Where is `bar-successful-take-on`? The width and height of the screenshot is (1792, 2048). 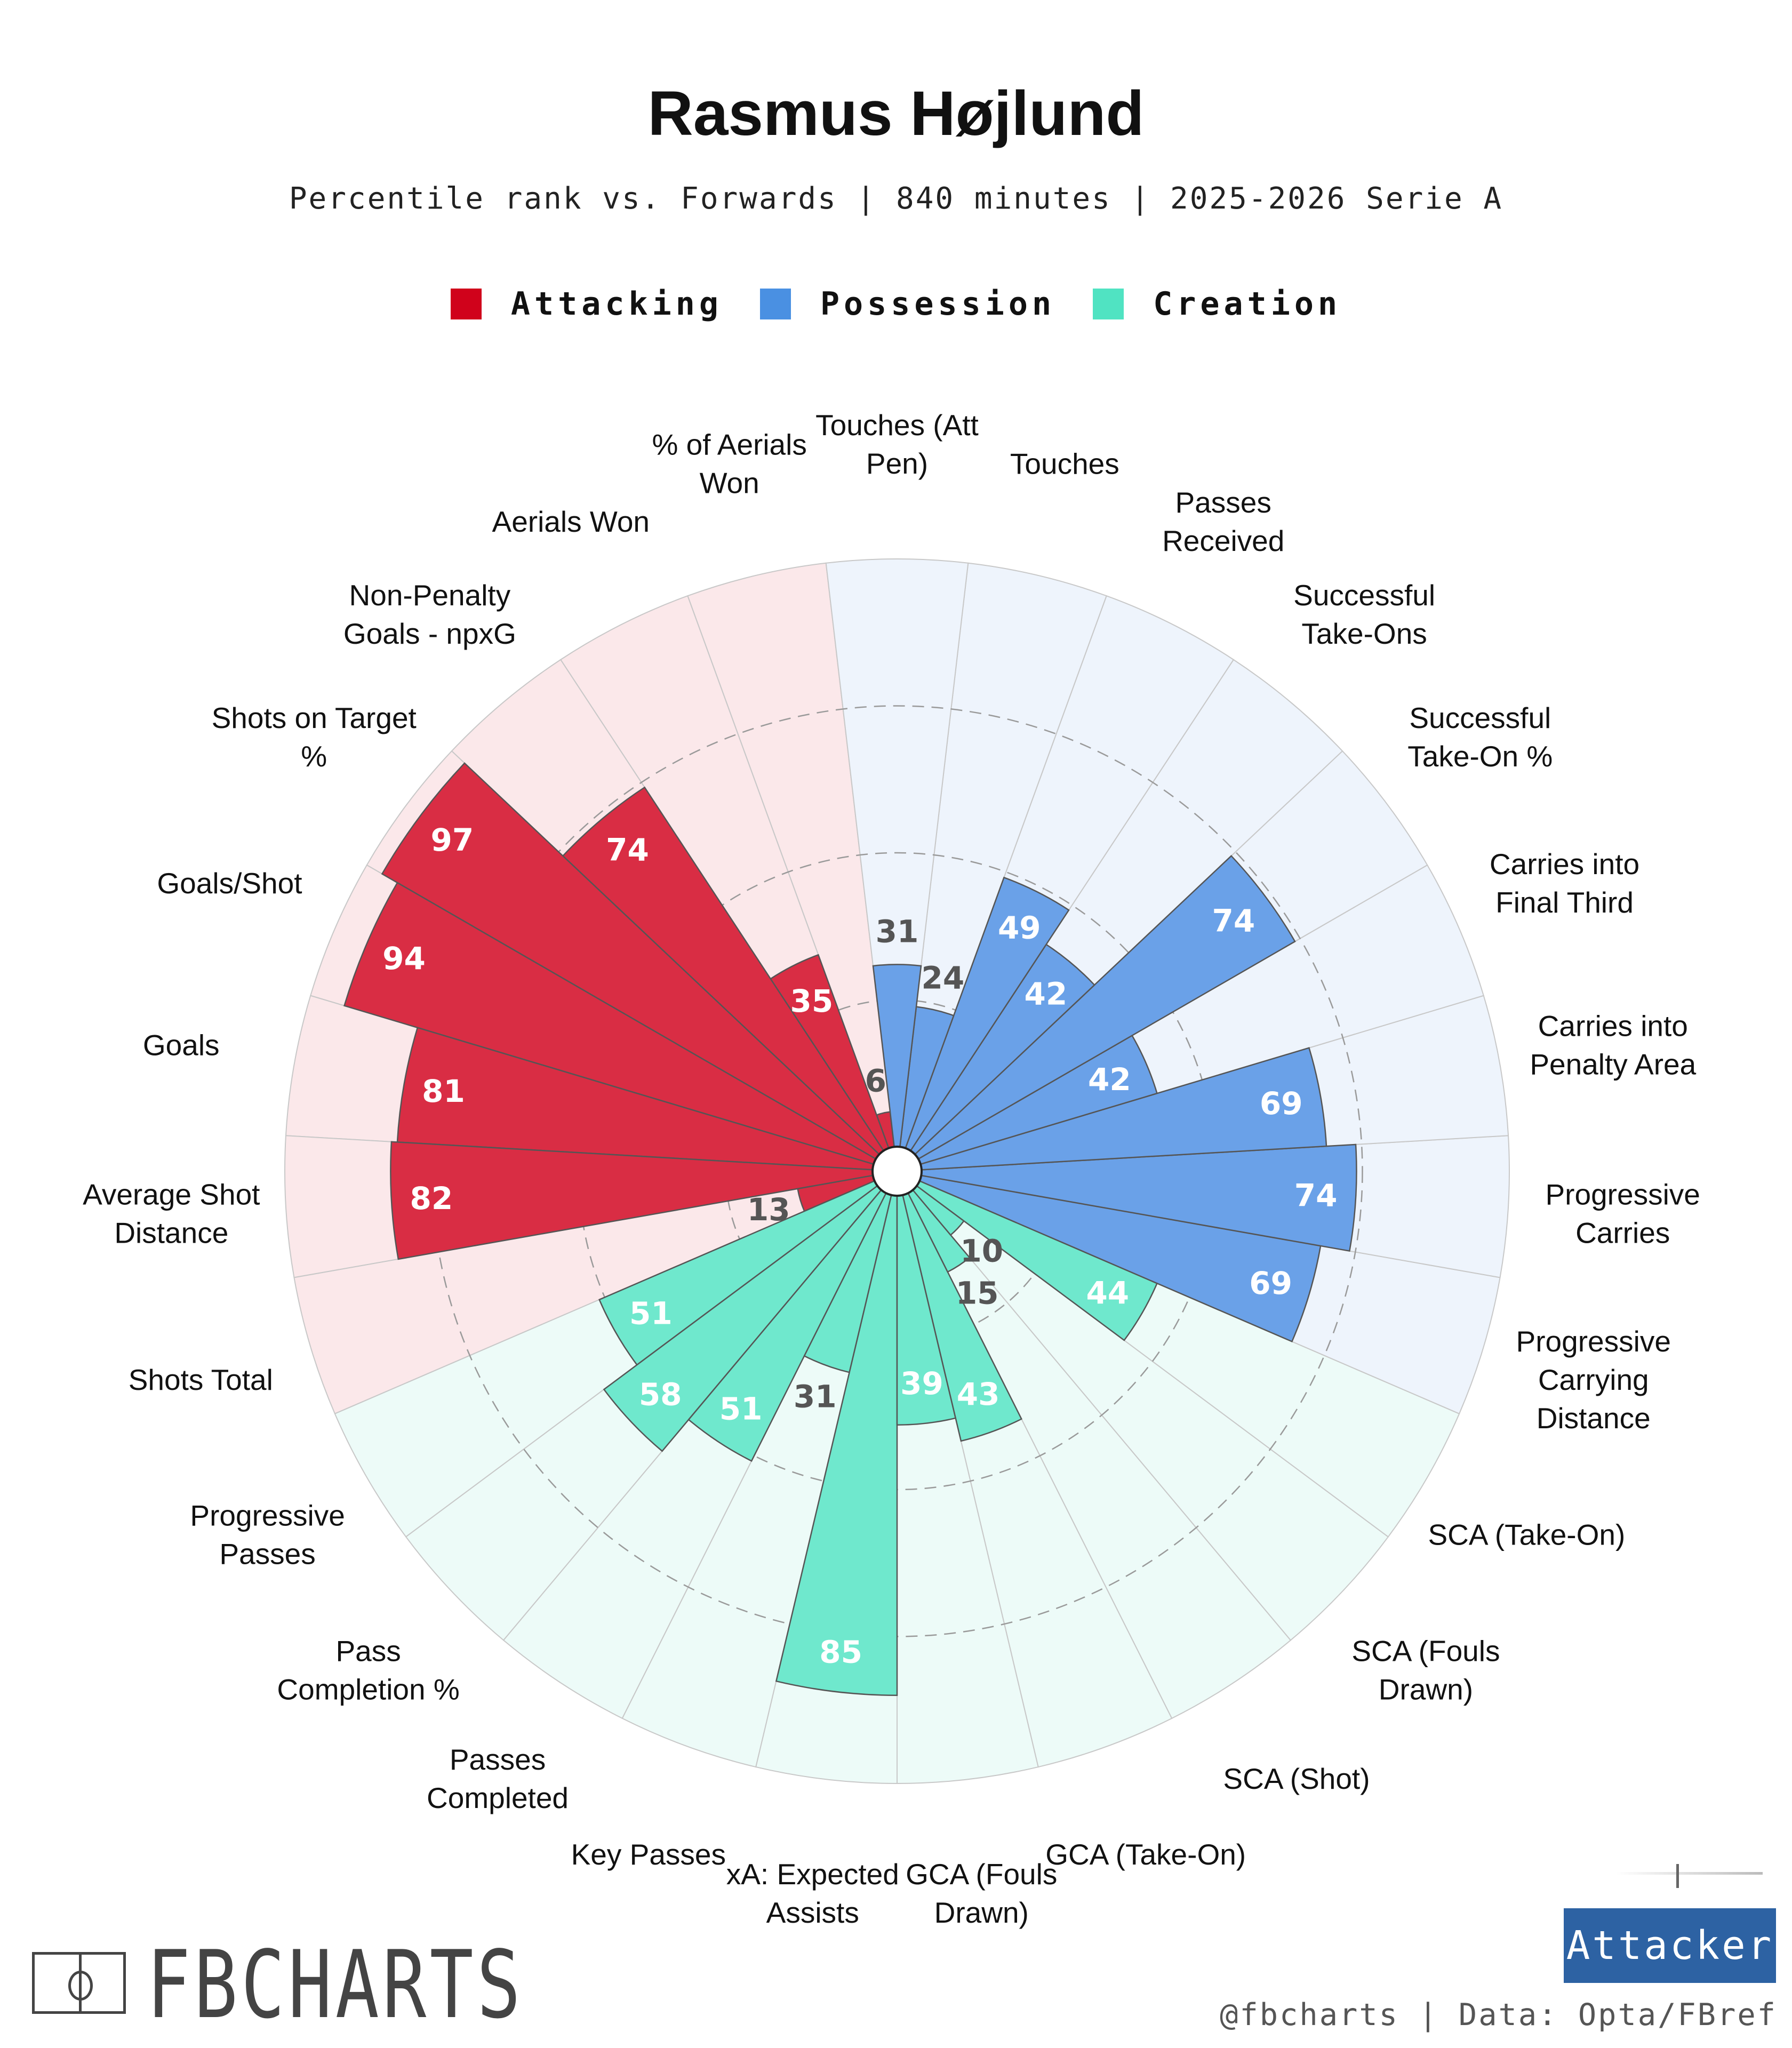
bar-successful-take-on is located at coordinates (1096, 1013).